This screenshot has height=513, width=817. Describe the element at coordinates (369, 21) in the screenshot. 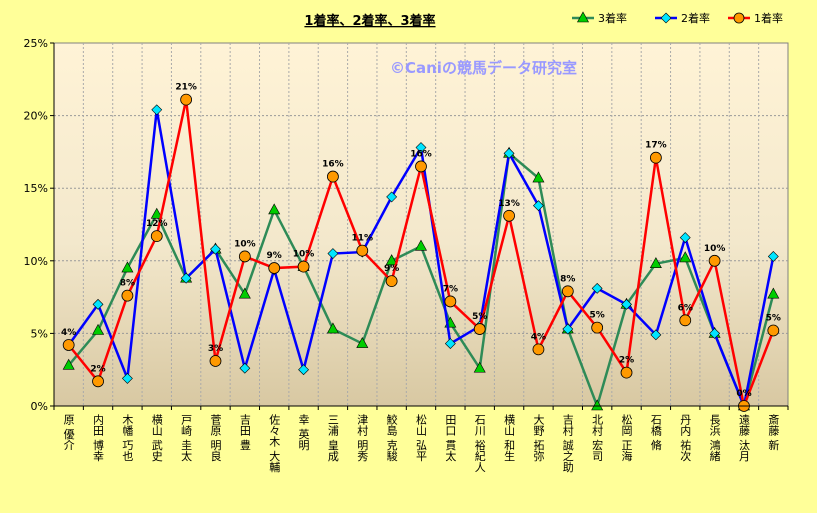

I see `chart-title: 1着率、2着率、3着率` at that location.